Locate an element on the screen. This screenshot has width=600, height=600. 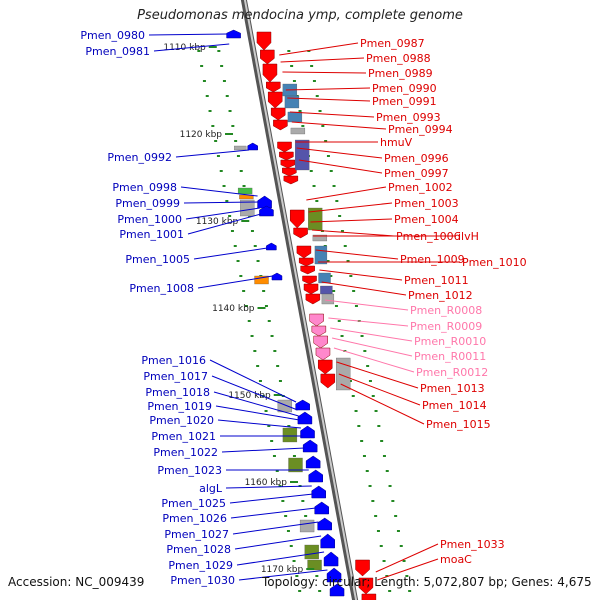
gene-label-pmen_1012: Pmen_1012 is located at coordinates (440, 295).